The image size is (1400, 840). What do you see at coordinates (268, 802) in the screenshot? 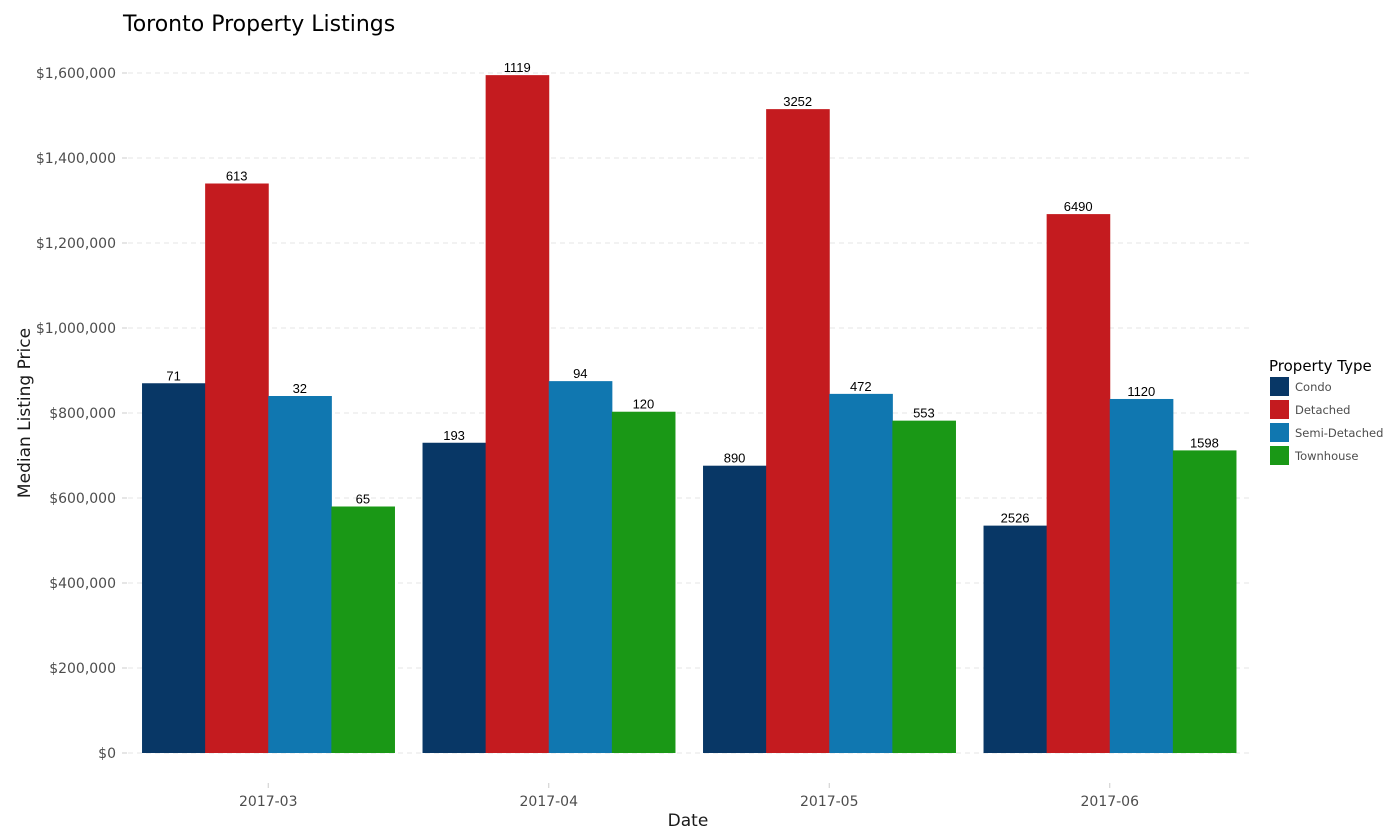
I see `x-tick-label: 2017-03` at bounding box center [268, 802].